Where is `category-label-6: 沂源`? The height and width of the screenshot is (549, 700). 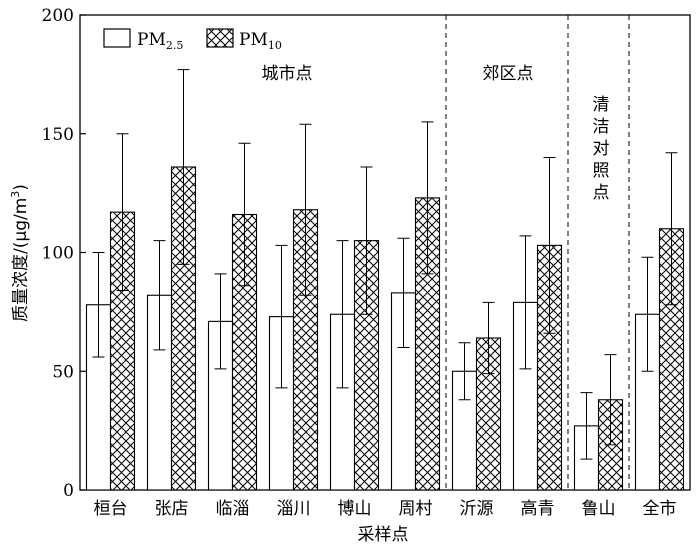 category-label-6: 沂源 is located at coordinates (477, 509).